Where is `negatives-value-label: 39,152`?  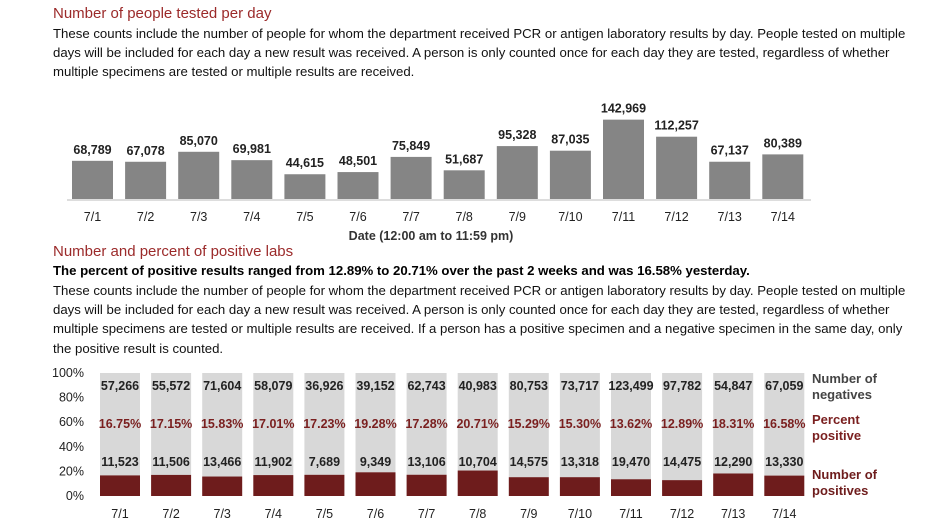
negatives-value-label: 39,152 is located at coordinates (375, 386).